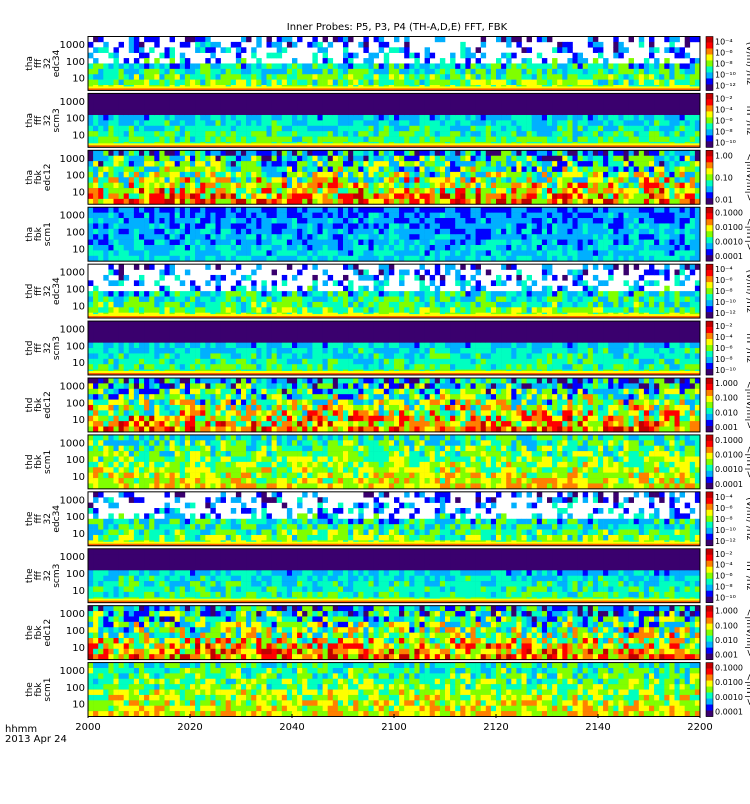 The width and height of the screenshot is (750, 804). I want to click on panel-label: thafbkscm1, so click(39, 234).